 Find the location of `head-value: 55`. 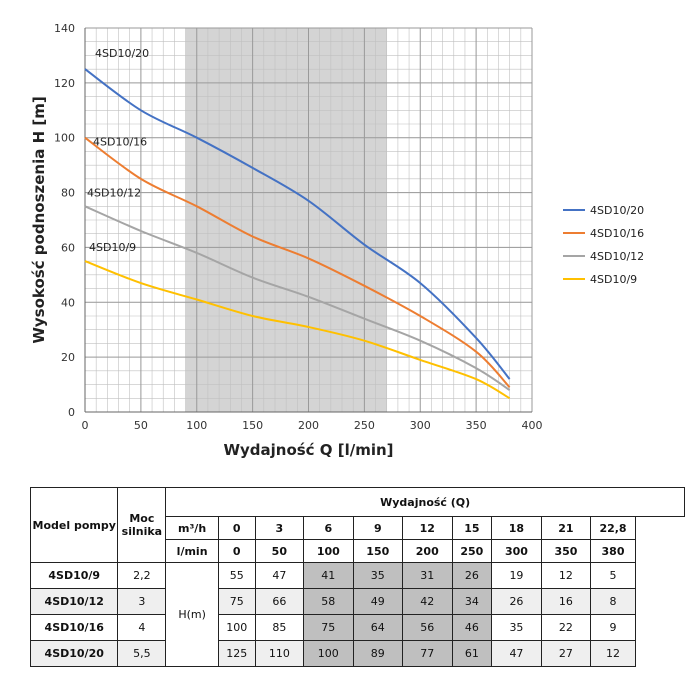

head-value: 55 is located at coordinates (236, 575).